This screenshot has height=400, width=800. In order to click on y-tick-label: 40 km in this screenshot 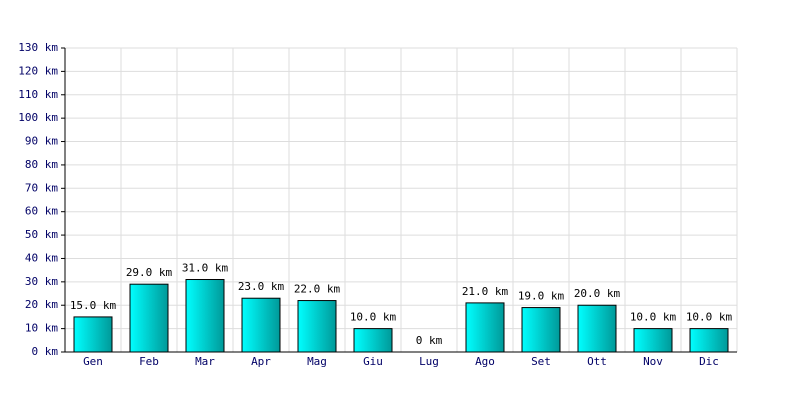, I will do `click(41, 257)`.